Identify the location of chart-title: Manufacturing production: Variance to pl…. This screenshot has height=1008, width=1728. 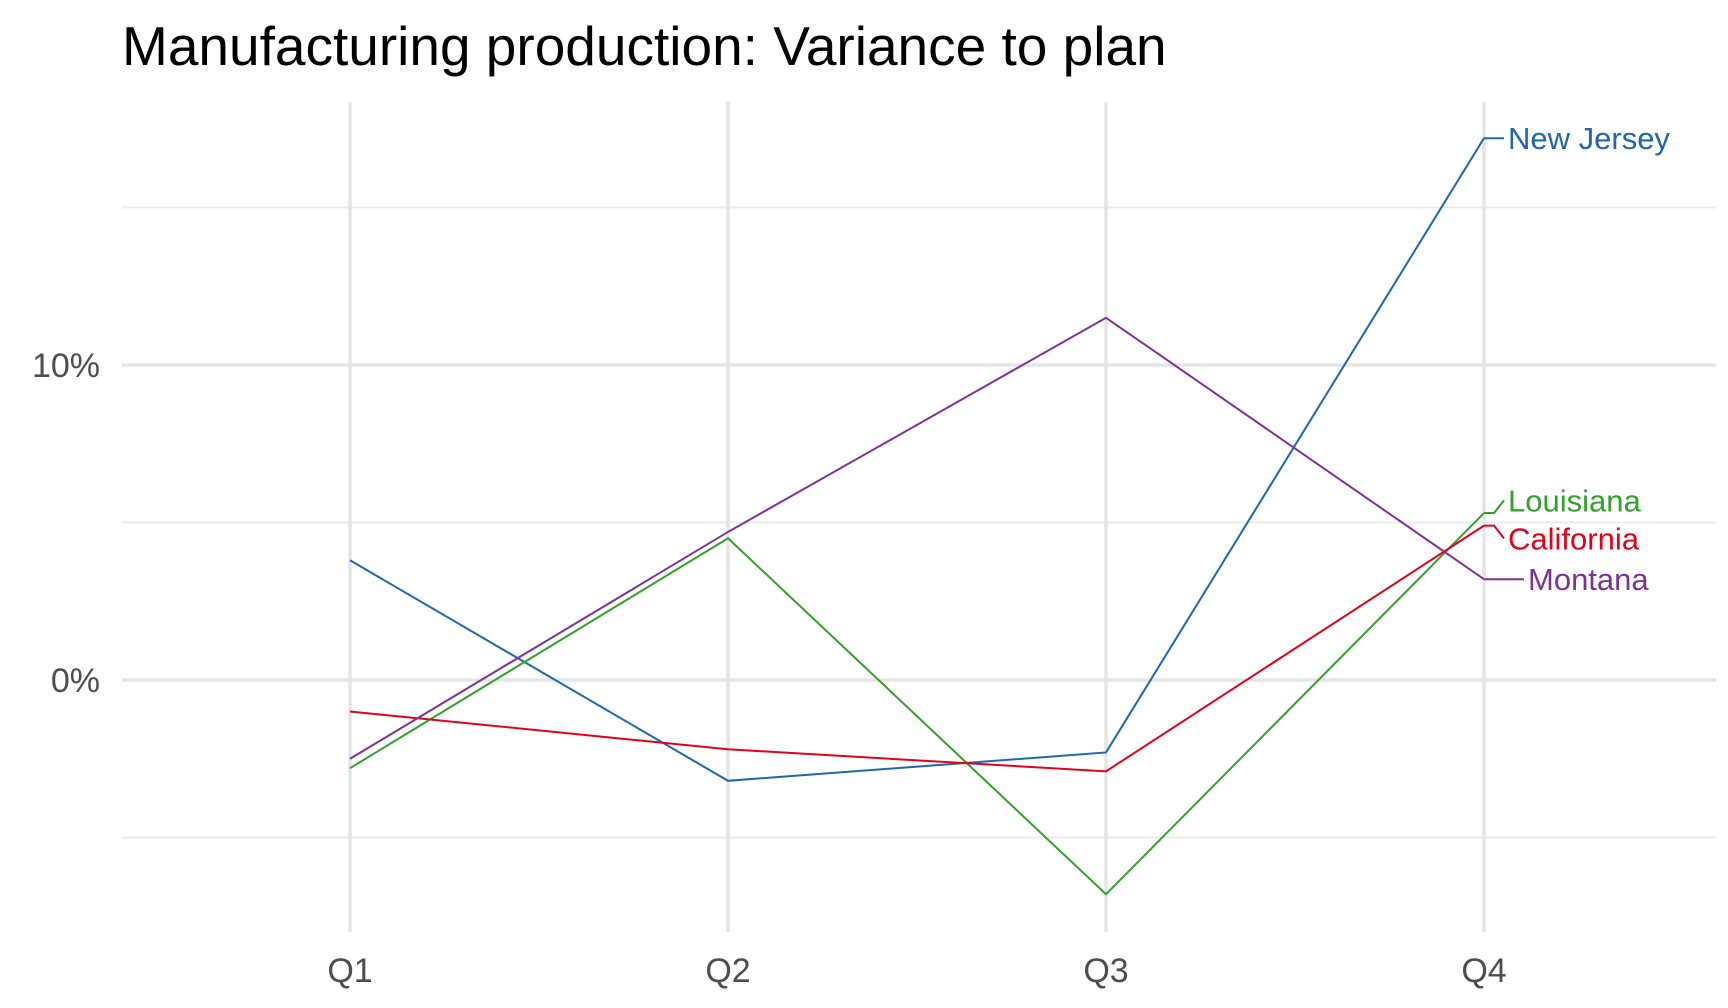
(644, 46).